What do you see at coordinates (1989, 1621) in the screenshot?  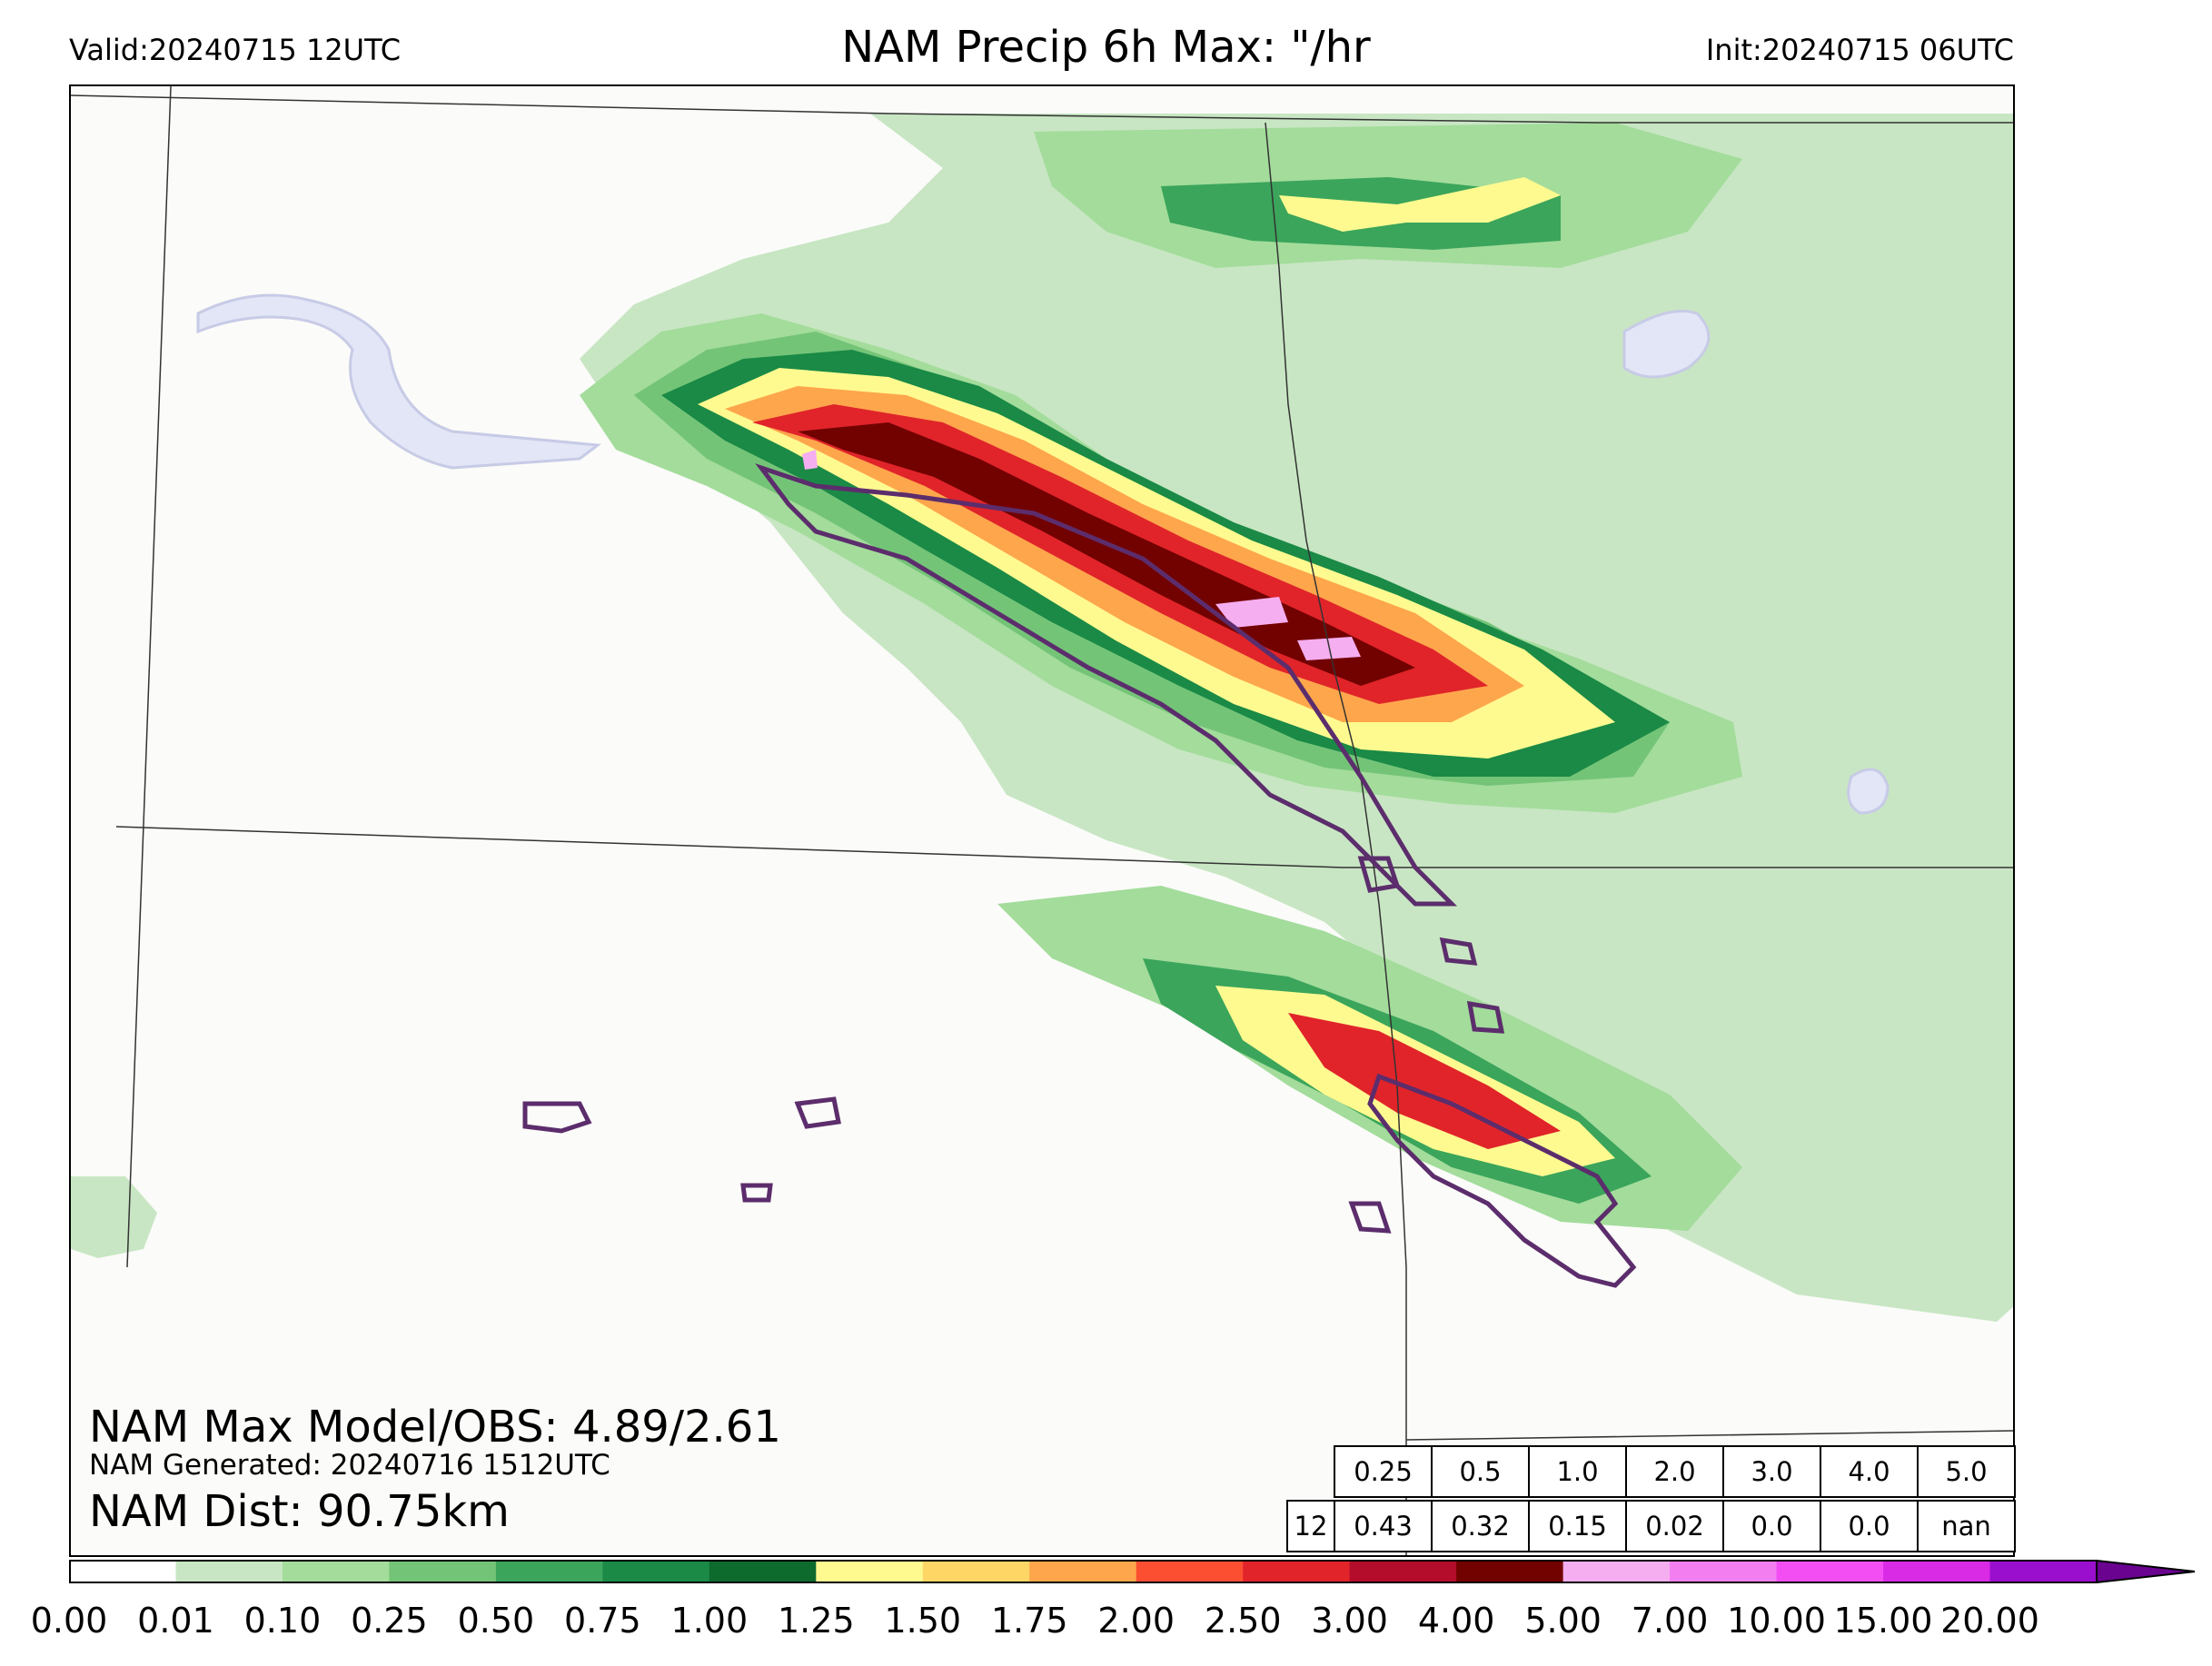 I see `colorbar-tick-label: 20.00` at bounding box center [1989, 1621].